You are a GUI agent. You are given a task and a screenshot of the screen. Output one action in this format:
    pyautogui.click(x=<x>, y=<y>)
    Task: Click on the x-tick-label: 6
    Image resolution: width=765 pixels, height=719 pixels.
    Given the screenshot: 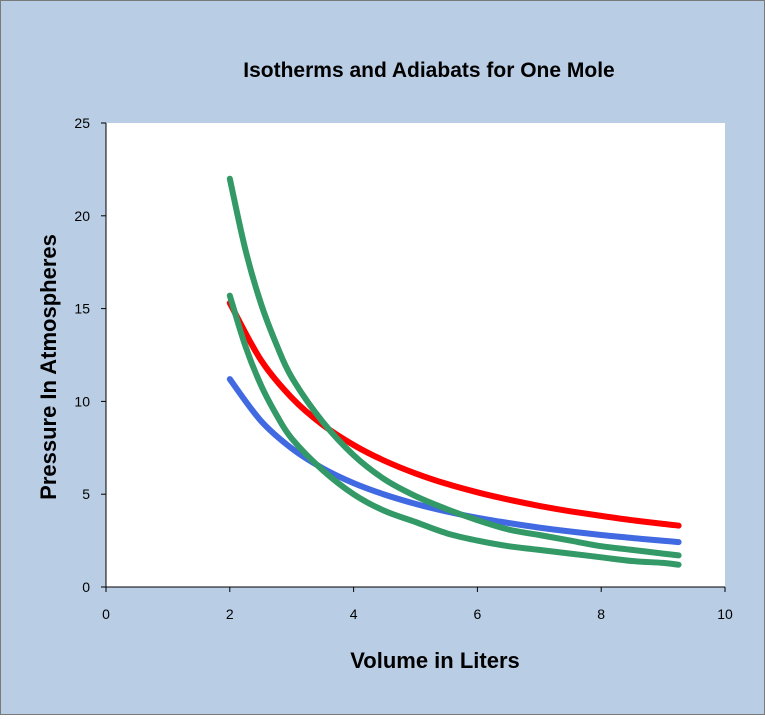 What is the action you would take?
    pyautogui.click(x=478, y=614)
    